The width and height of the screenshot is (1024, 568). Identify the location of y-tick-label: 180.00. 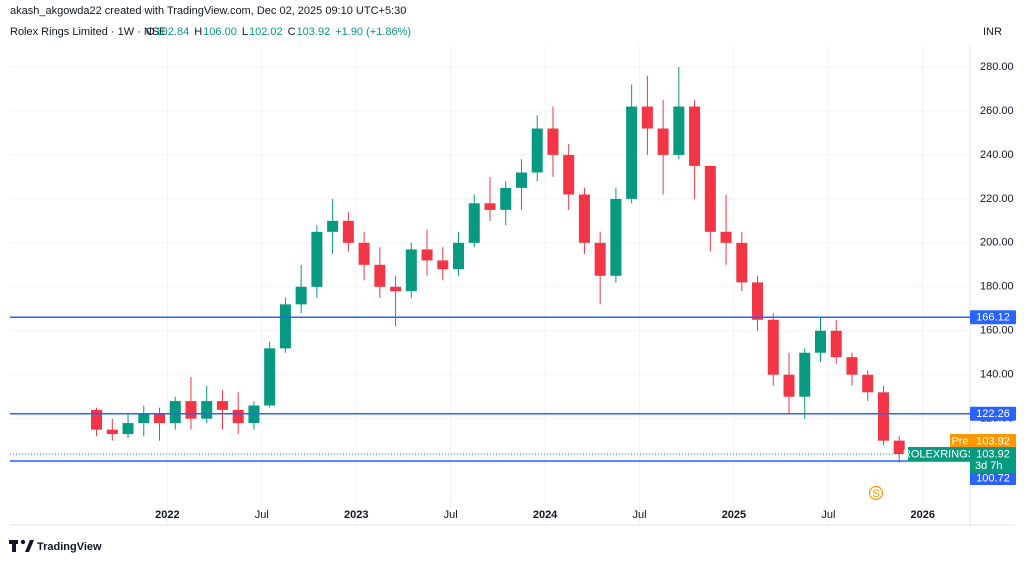
(997, 287).